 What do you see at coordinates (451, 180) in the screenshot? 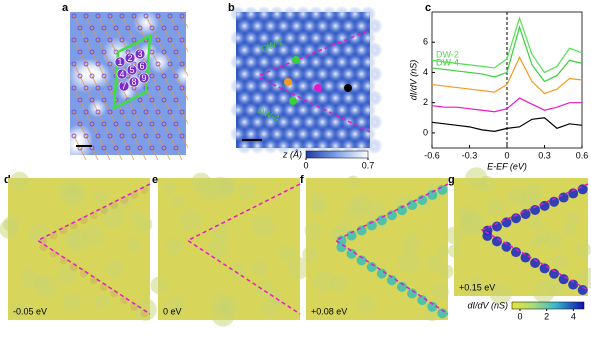
I see `panel-letter: g` at bounding box center [451, 180].